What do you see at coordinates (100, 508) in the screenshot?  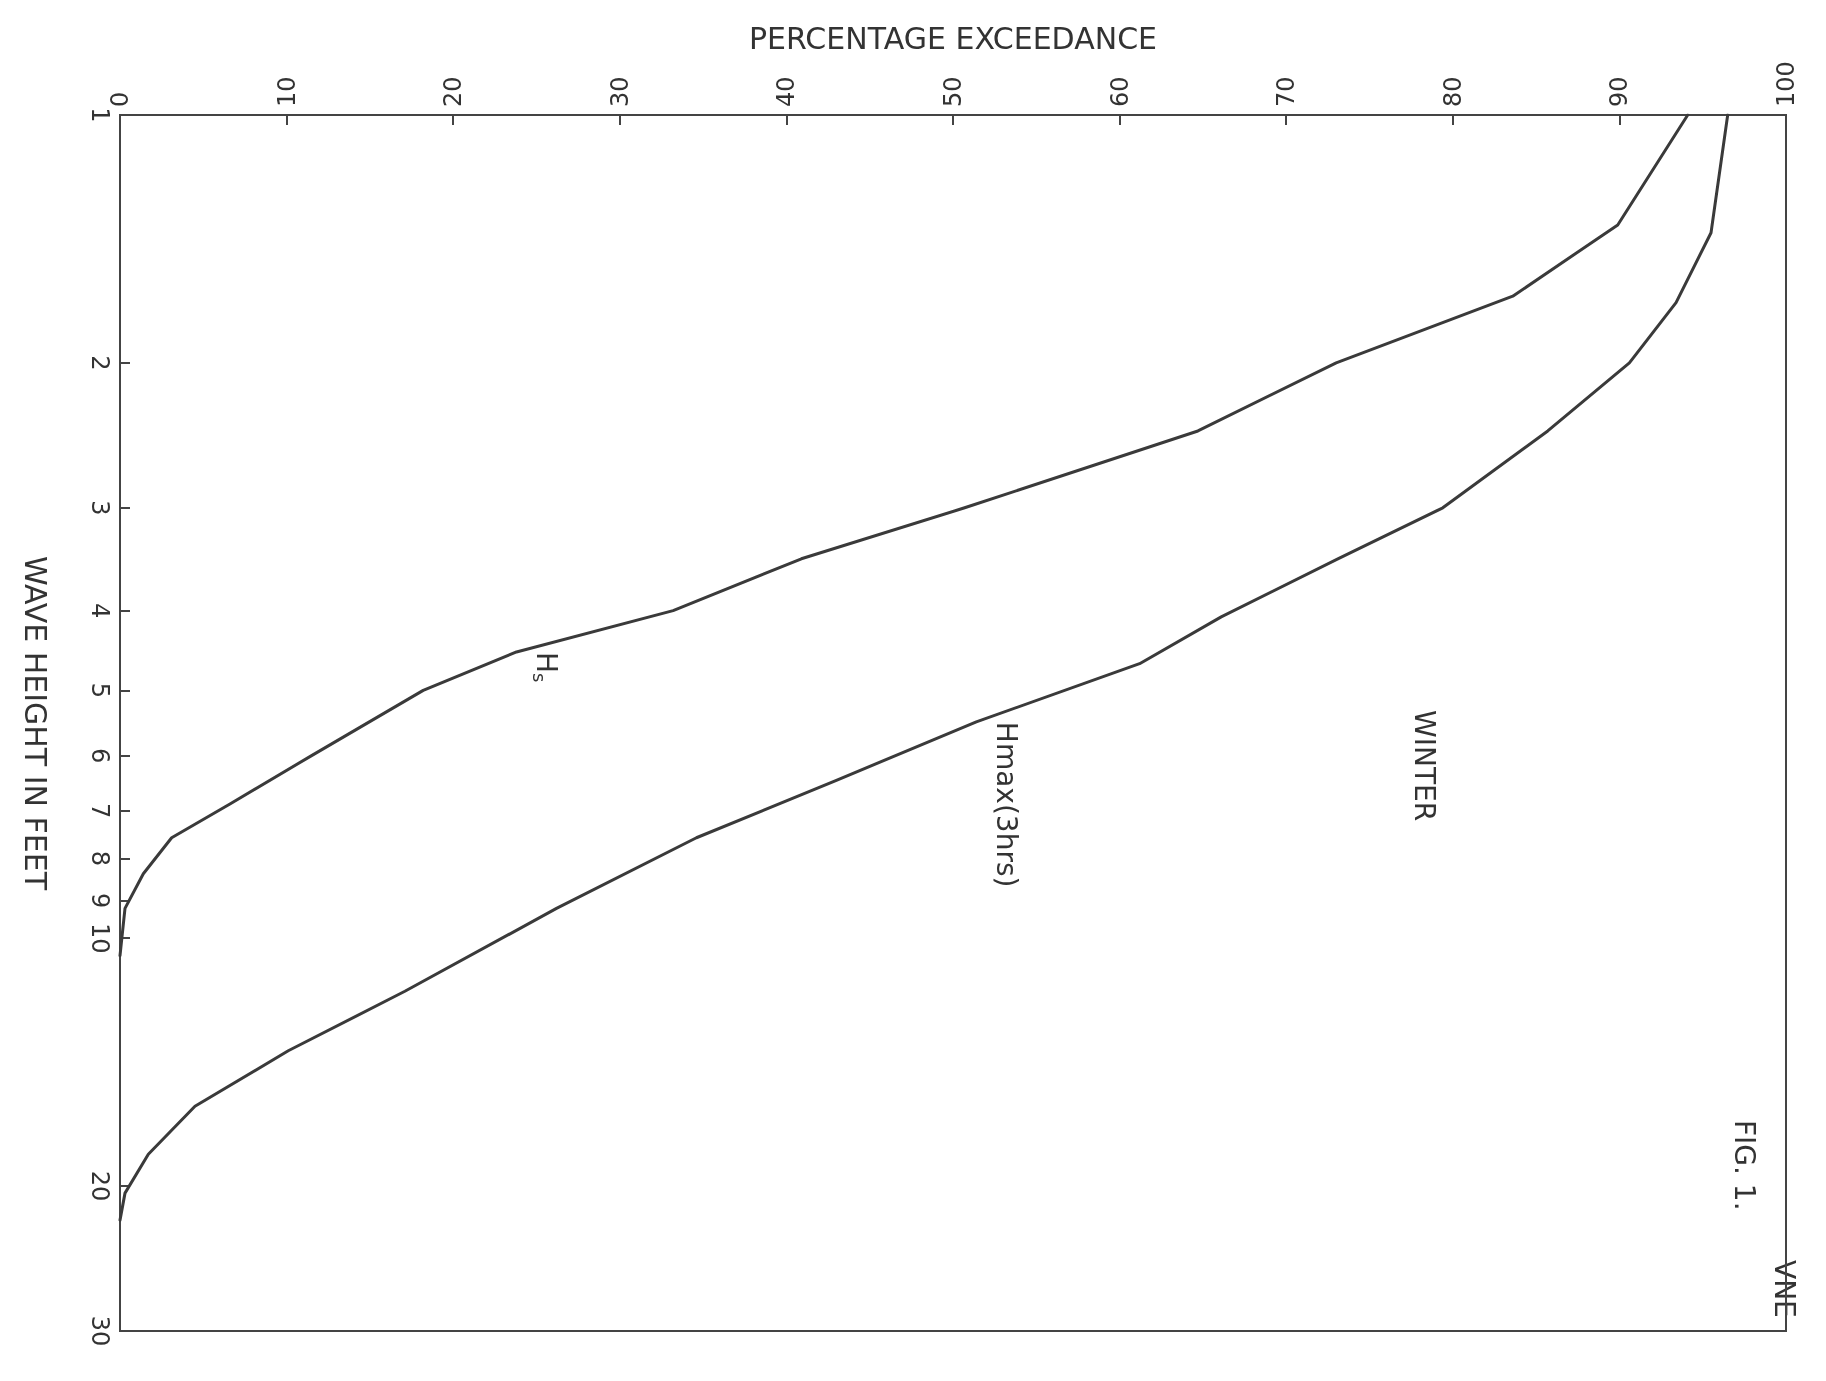 I see `y-tick-label: 3` at bounding box center [100, 508].